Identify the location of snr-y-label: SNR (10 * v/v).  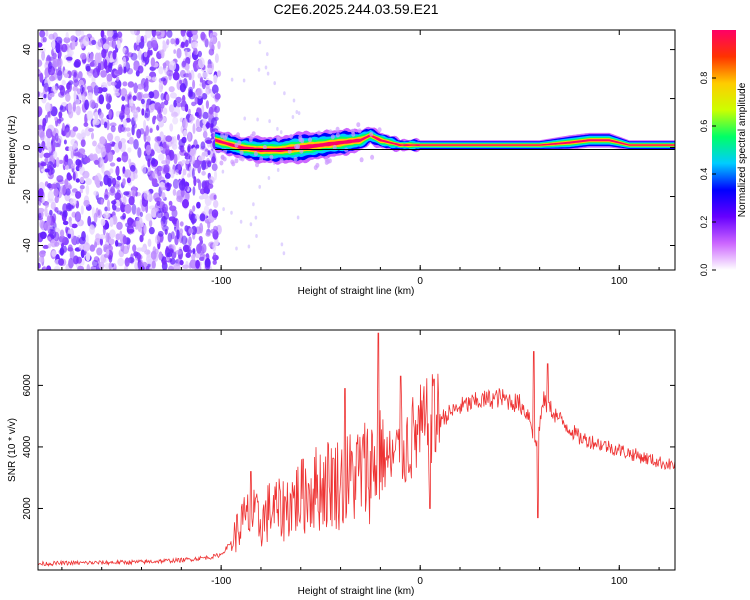
(12, 450).